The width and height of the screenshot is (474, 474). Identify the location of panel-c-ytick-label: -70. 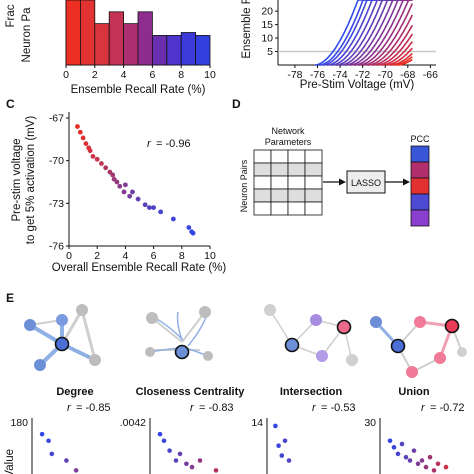
(56, 161).